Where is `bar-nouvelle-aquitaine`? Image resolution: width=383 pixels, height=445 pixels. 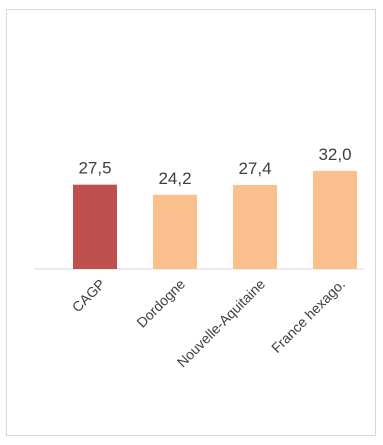 bar-nouvelle-aquitaine is located at coordinates (255, 226).